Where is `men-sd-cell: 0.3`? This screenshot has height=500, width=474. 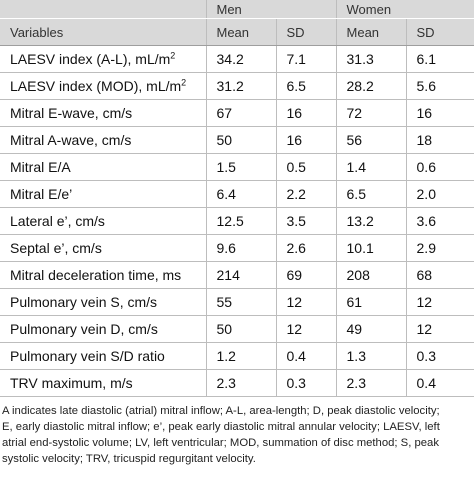 men-sd-cell: 0.3 is located at coordinates (306, 383).